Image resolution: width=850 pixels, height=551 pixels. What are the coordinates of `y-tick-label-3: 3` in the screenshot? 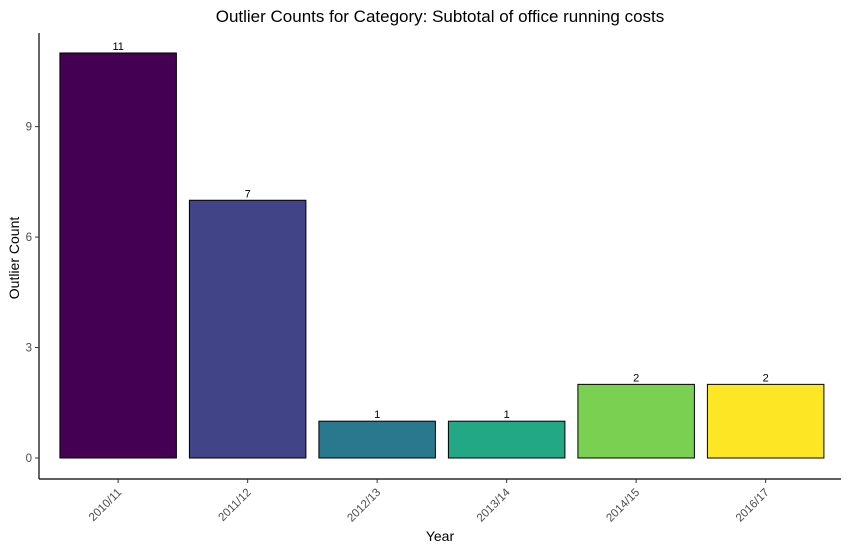 It's located at (29, 349).